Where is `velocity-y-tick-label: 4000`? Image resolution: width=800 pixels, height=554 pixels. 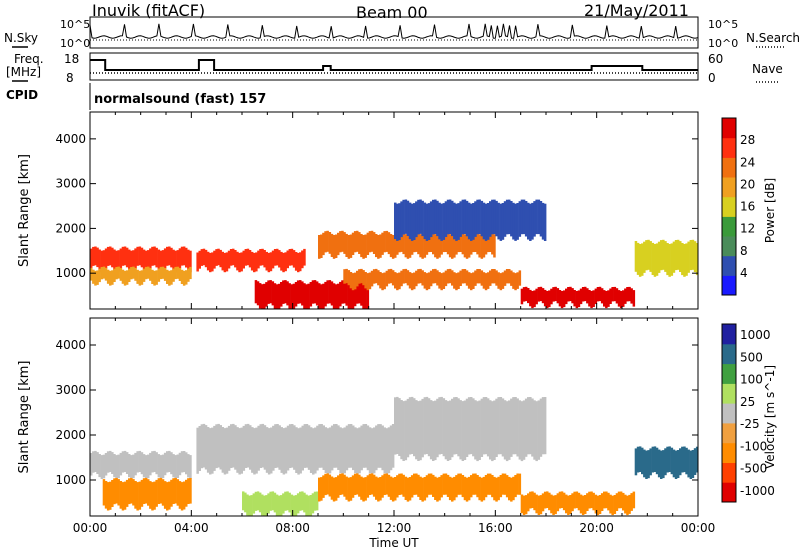
velocity-y-tick-label: 4000 is located at coordinates (70, 345).